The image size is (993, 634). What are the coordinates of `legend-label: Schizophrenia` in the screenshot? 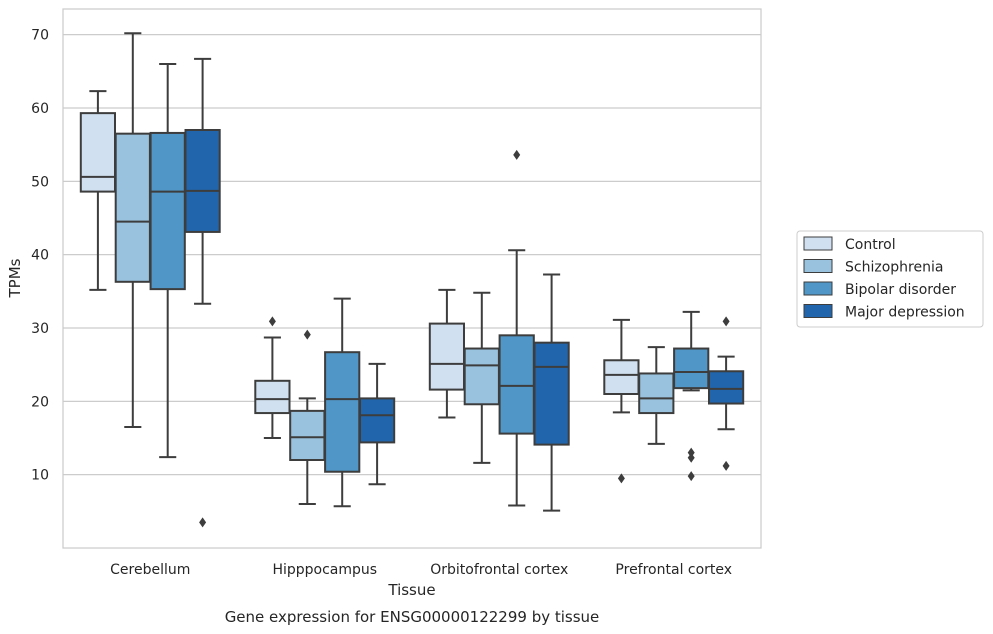 It's located at (894, 268).